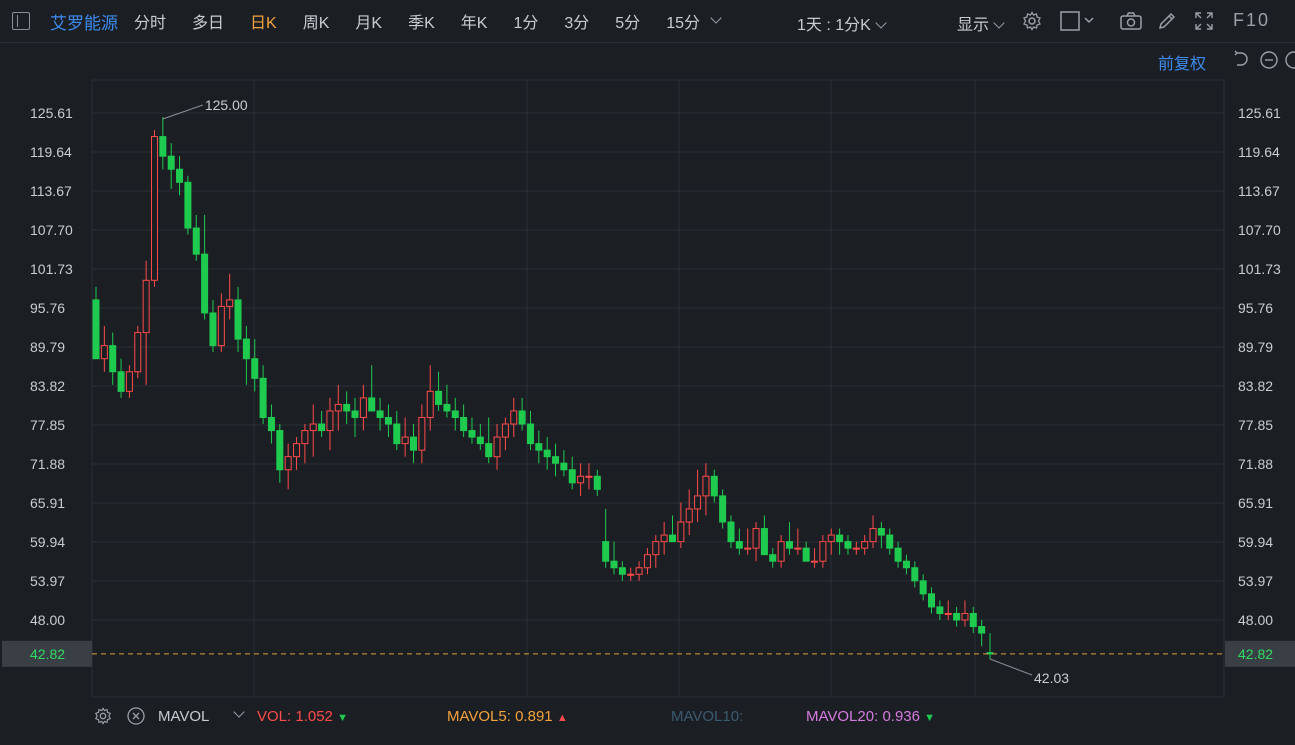  Describe the element at coordinates (1269, 60) in the screenshot. I see `zoom-out-icon` at that location.